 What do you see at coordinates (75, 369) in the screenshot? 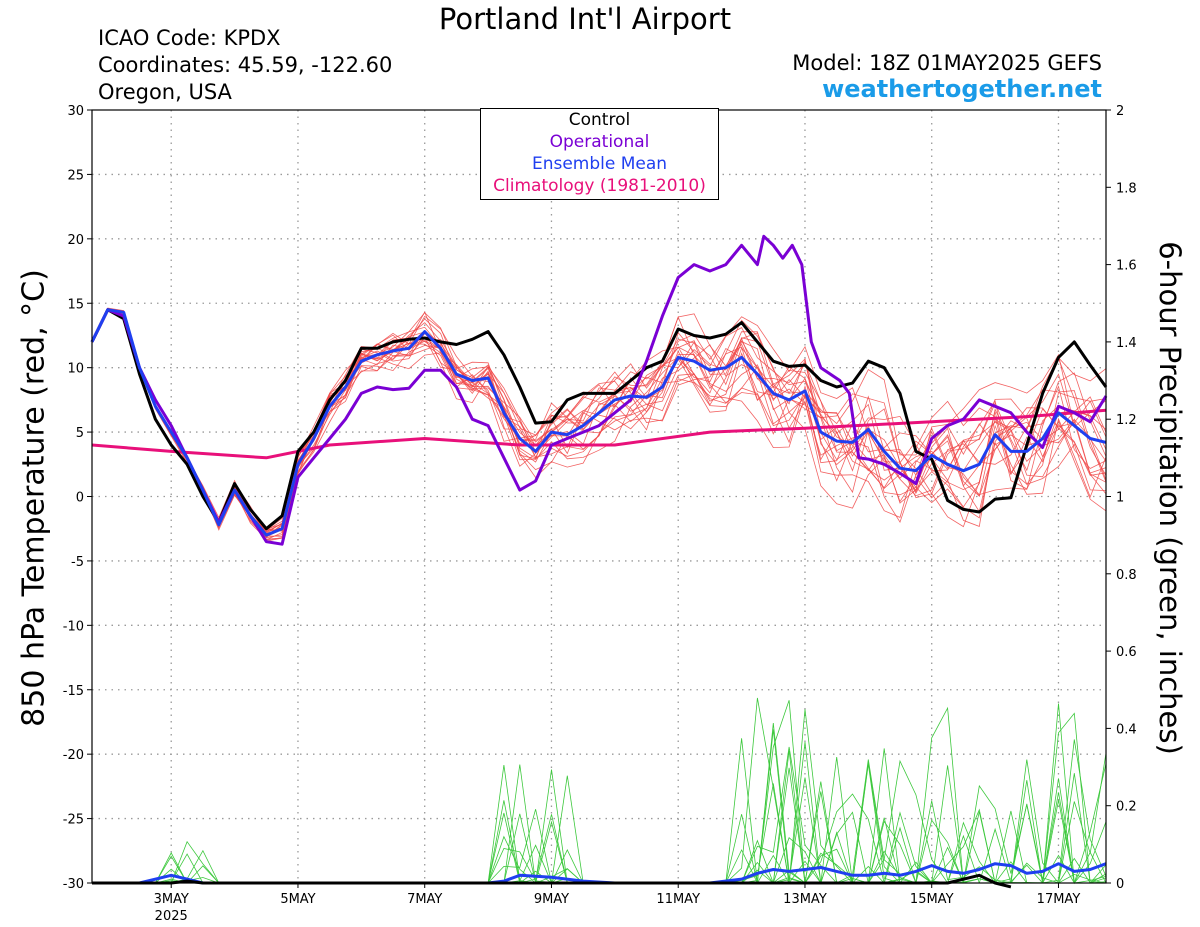
I see `y-tick-label: 10` at bounding box center [75, 369].